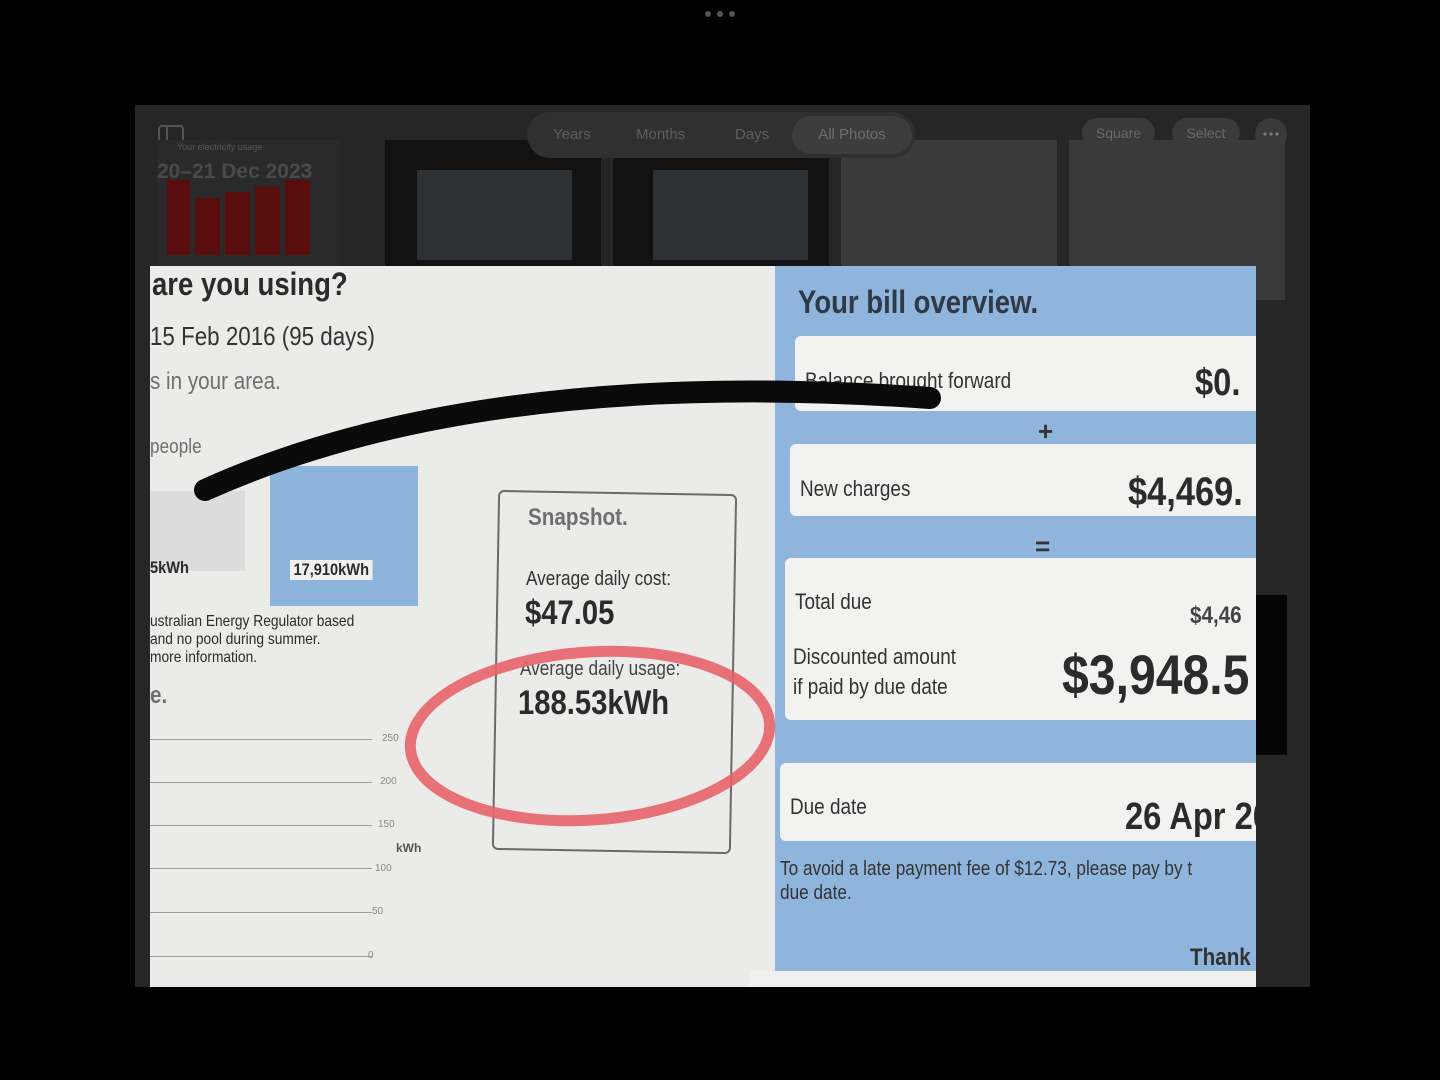 Image resolution: width=1440 pixels, height=1080 pixels. What do you see at coordinates (855, 488) in the screenshot?
I see `new-charges-label: New charges` at bounding box center [855, 488].